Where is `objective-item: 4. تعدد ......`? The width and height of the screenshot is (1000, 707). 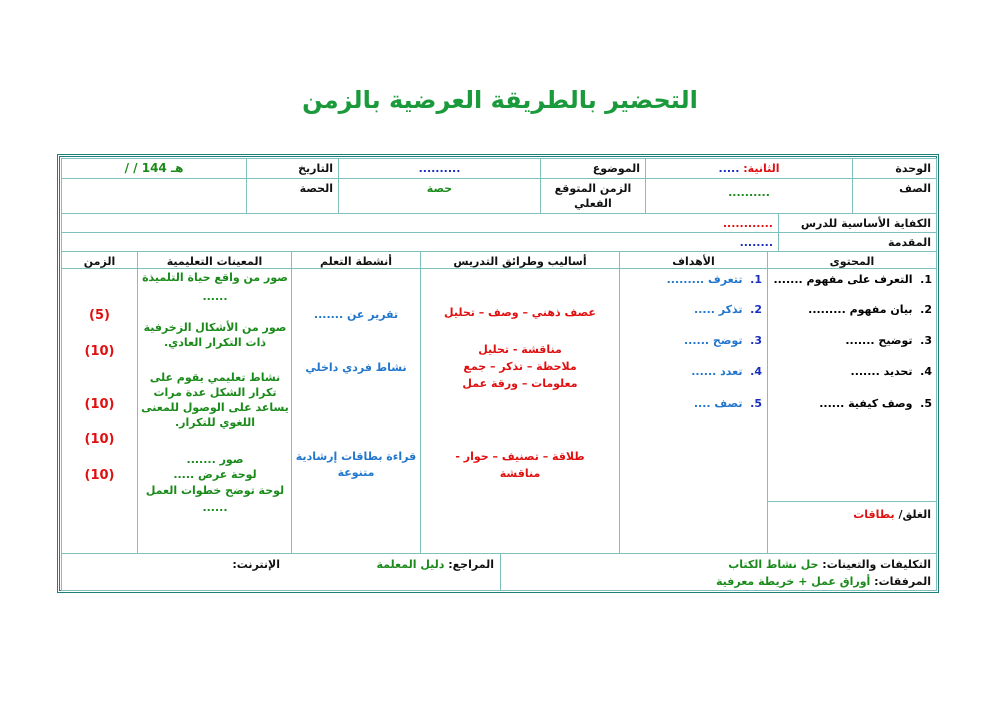
objective-item: 4. تعدد ...... is located at coordinates (726, 371).